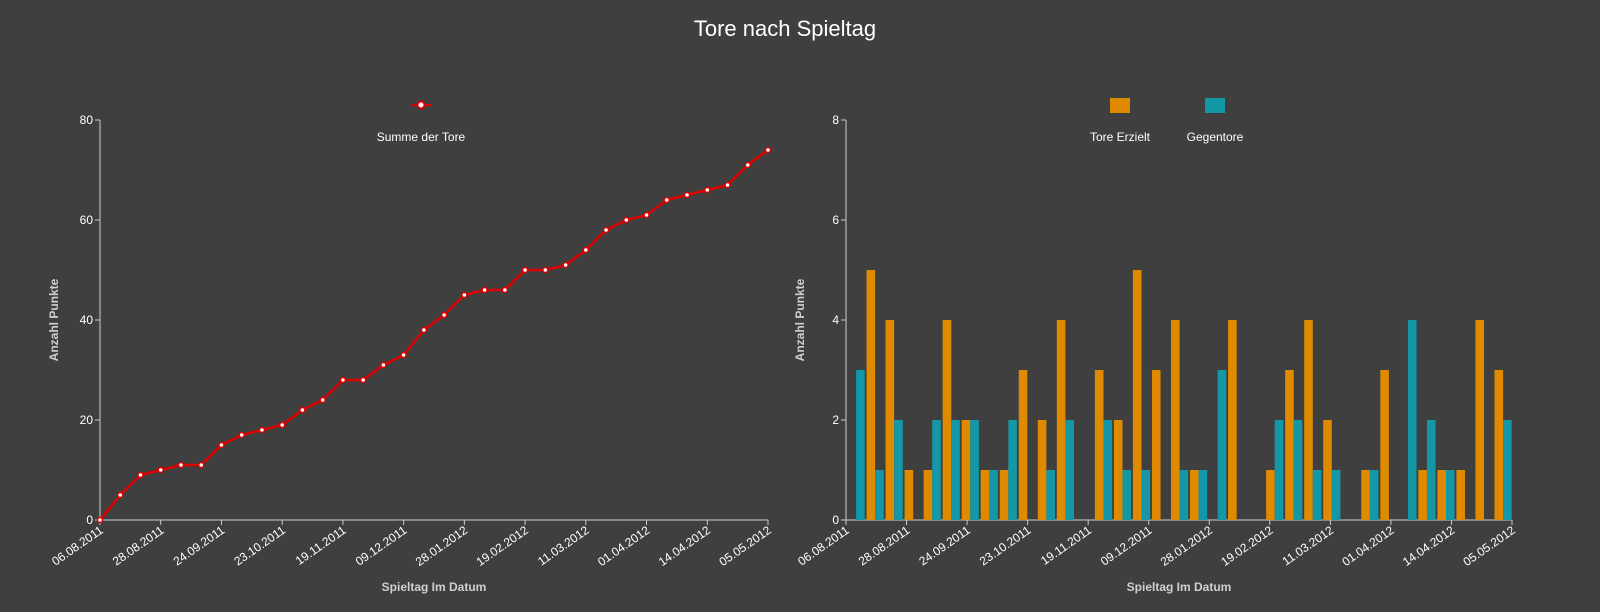 The image size is (1600, 612). Describe the element at coordinates (785, 28) in the screenshot. I see `page-title: Tore nach Spieltag` at that location.